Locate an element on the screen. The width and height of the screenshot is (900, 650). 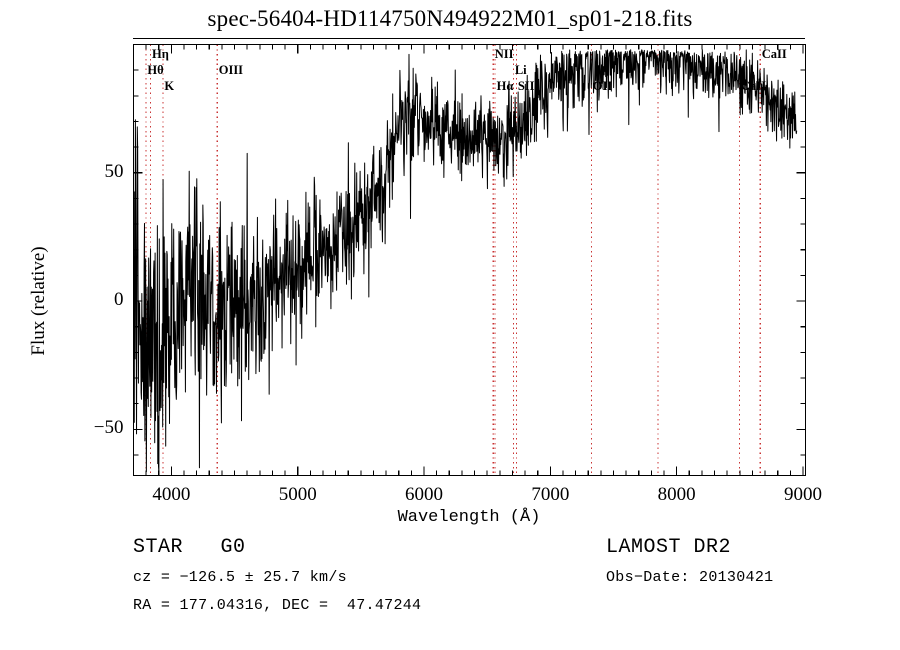
survey-name: LAMOST DR2 is located at coordinates (669, 547).